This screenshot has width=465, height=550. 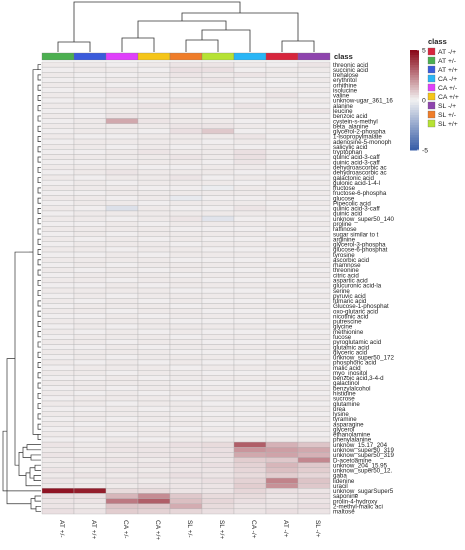 I want to click on row-label: uracil, so click(x=340, y=486).